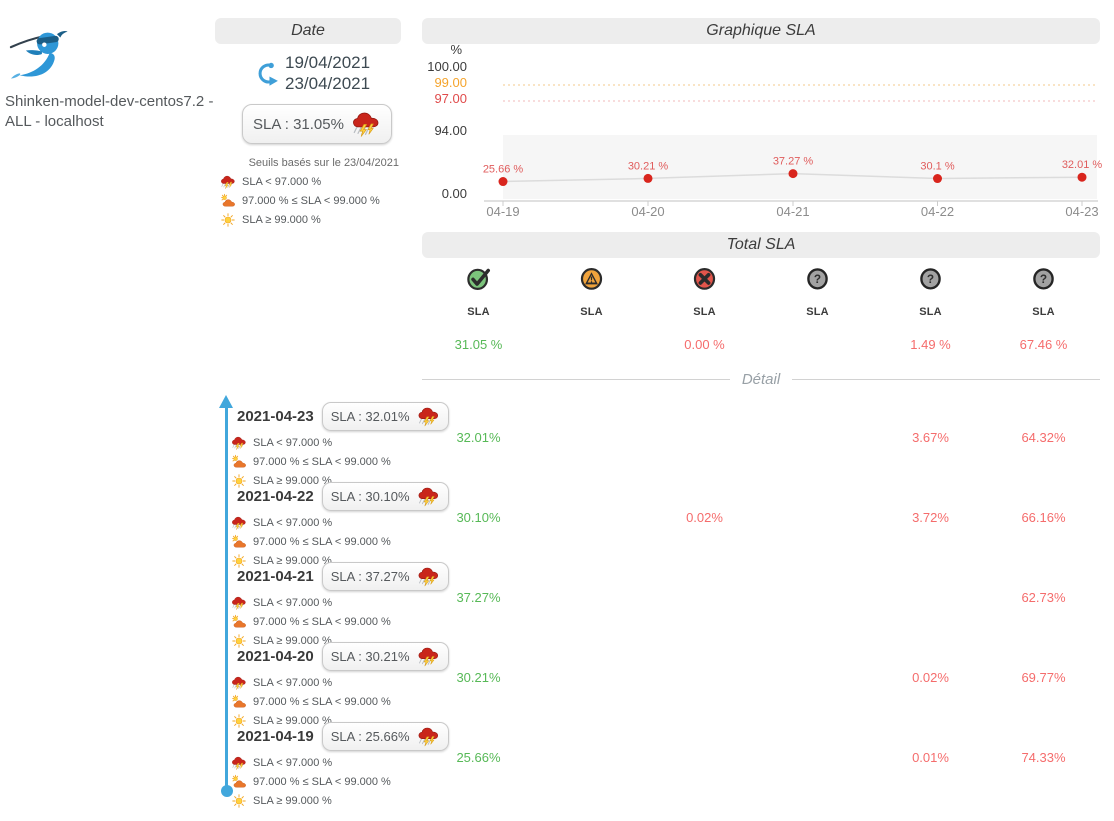 This screenshot has height=821, width=1114. What do you see at coordinates (323, 163) in the screenshot?
I see `thresholds-caption: Seuils basés sur le 23/04/2021` at bounding box center [323, 163].